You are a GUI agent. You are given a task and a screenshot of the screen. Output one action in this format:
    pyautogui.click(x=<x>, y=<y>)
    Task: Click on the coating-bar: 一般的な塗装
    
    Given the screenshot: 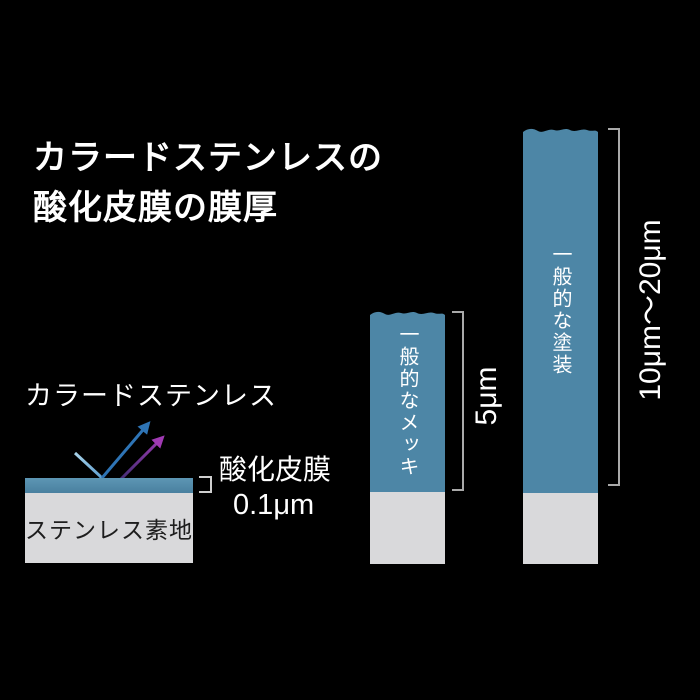 What is the action you would take?
    pyautogui.click(x=560, y=309)
    